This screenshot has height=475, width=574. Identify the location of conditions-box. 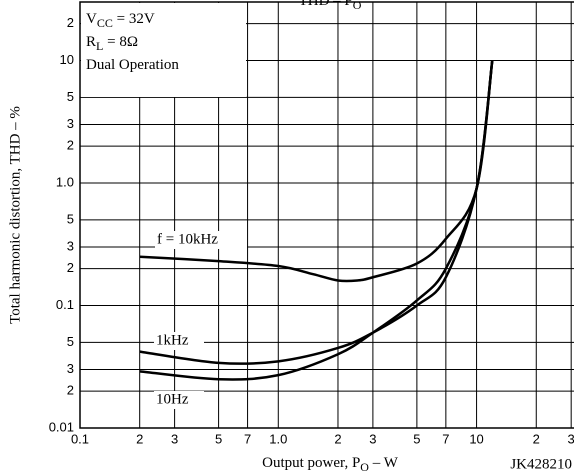
(163, 50).